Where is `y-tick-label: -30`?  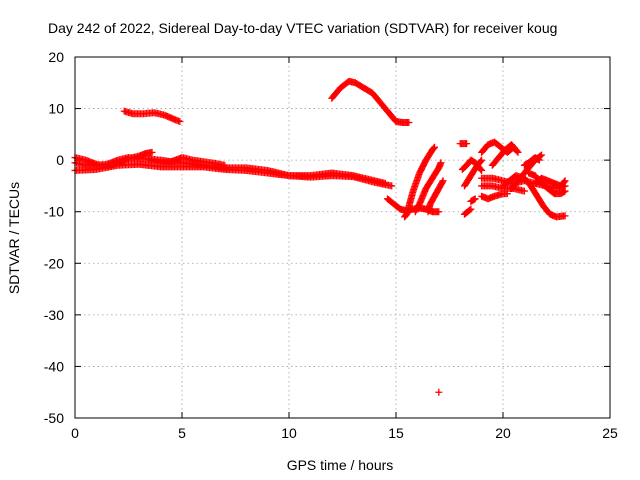
y-tick-label: -30 is located at coordinates (54, 315).